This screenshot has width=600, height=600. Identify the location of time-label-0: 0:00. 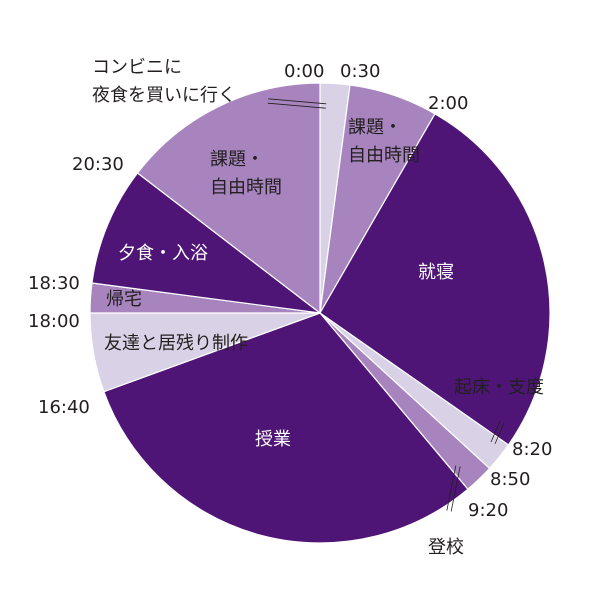
(304, 71).